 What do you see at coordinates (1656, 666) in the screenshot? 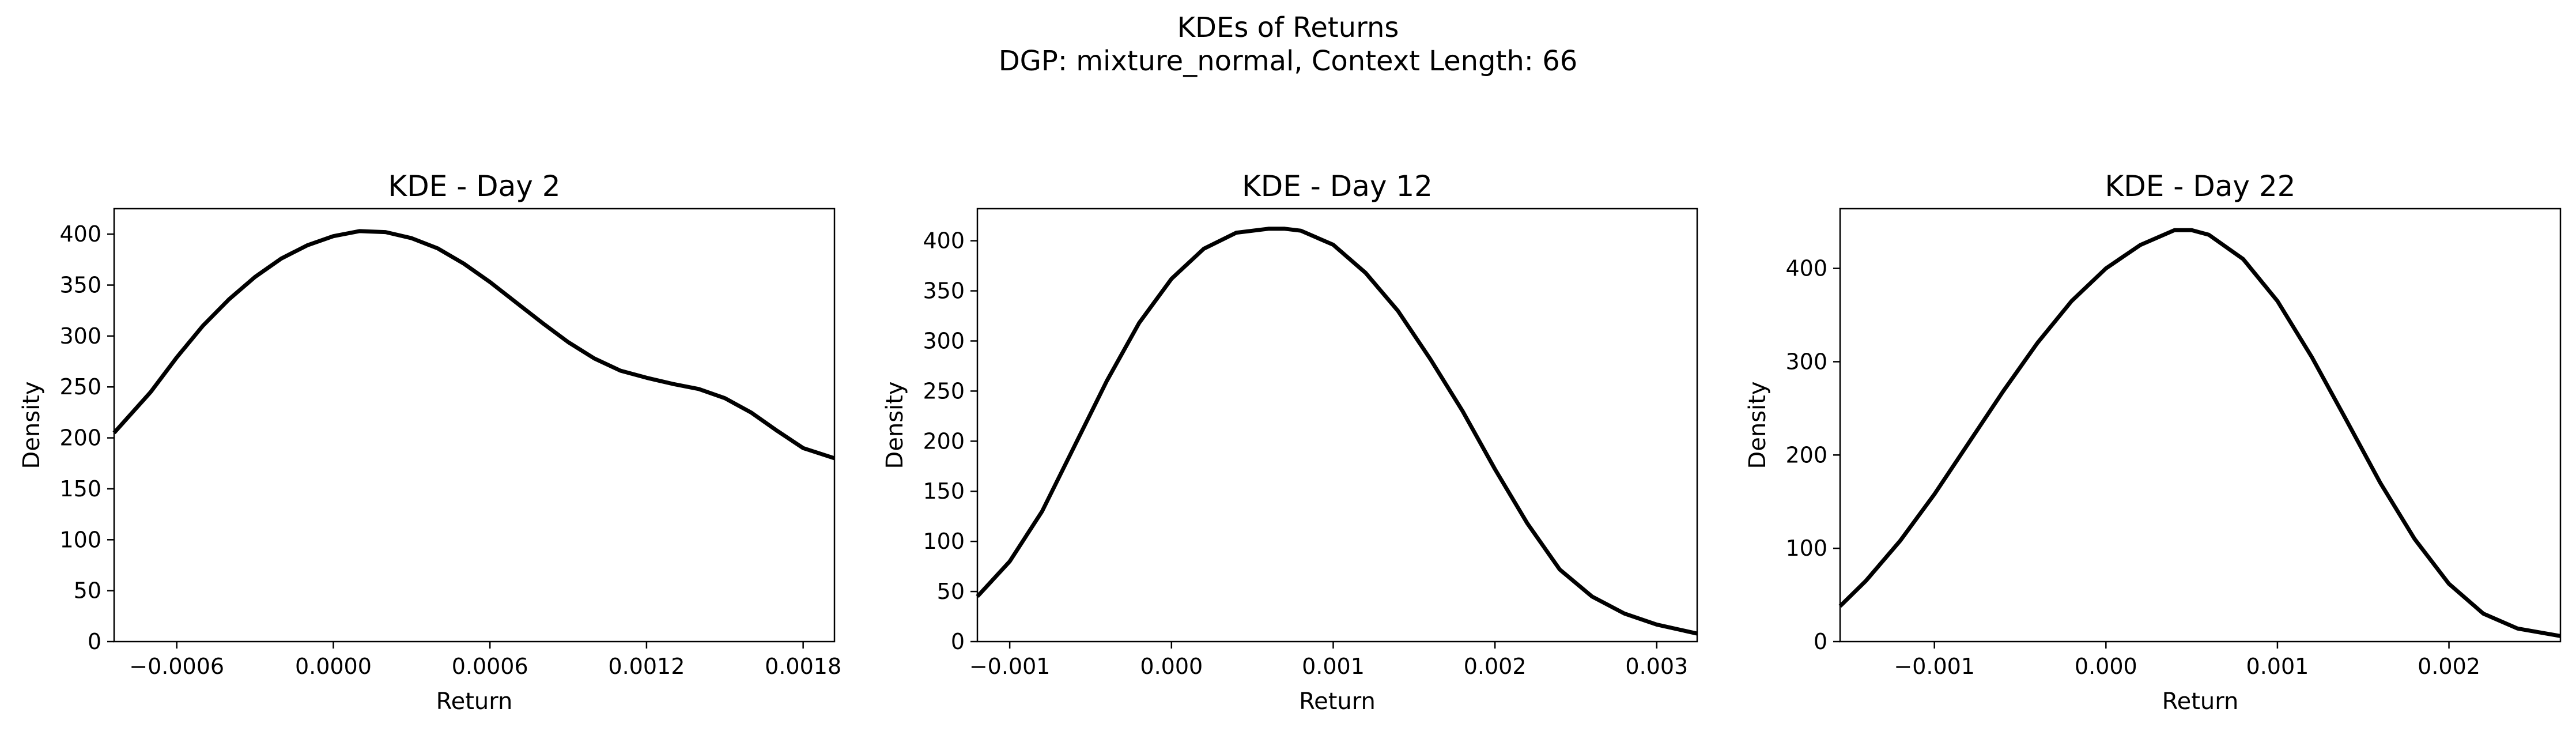
I see `x-tick-label: 0.003` at bounding box center [1656, 666].